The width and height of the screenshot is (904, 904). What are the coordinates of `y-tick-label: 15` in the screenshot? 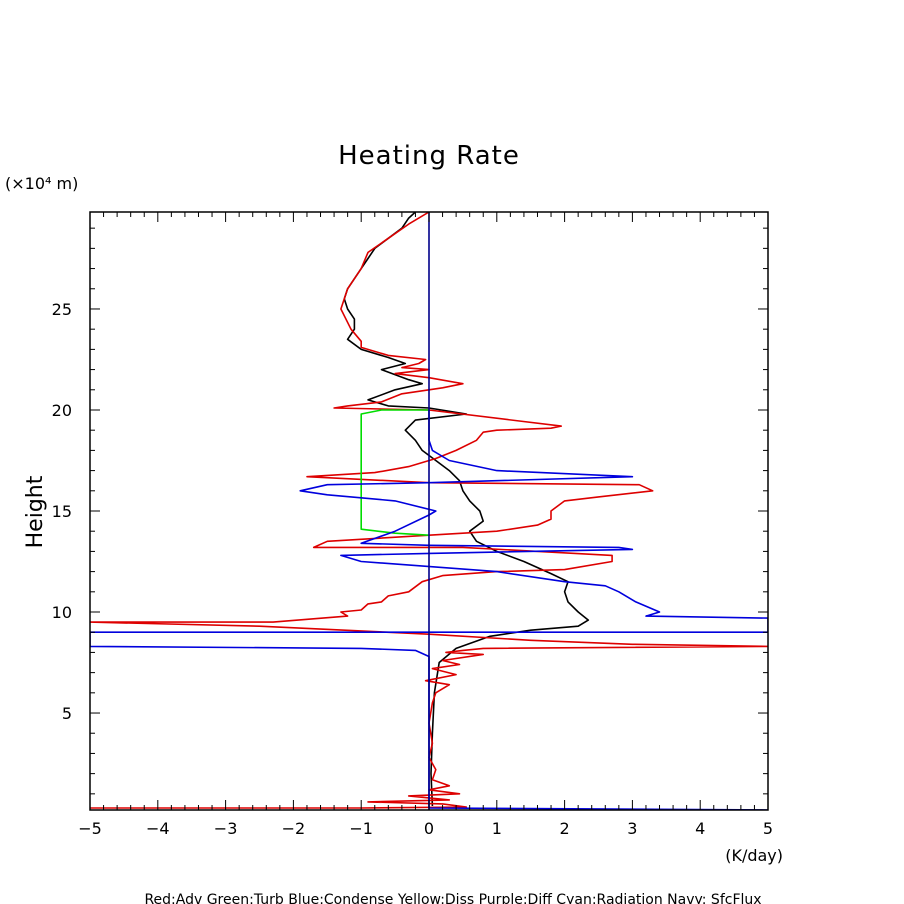 It's located at (62, 511).